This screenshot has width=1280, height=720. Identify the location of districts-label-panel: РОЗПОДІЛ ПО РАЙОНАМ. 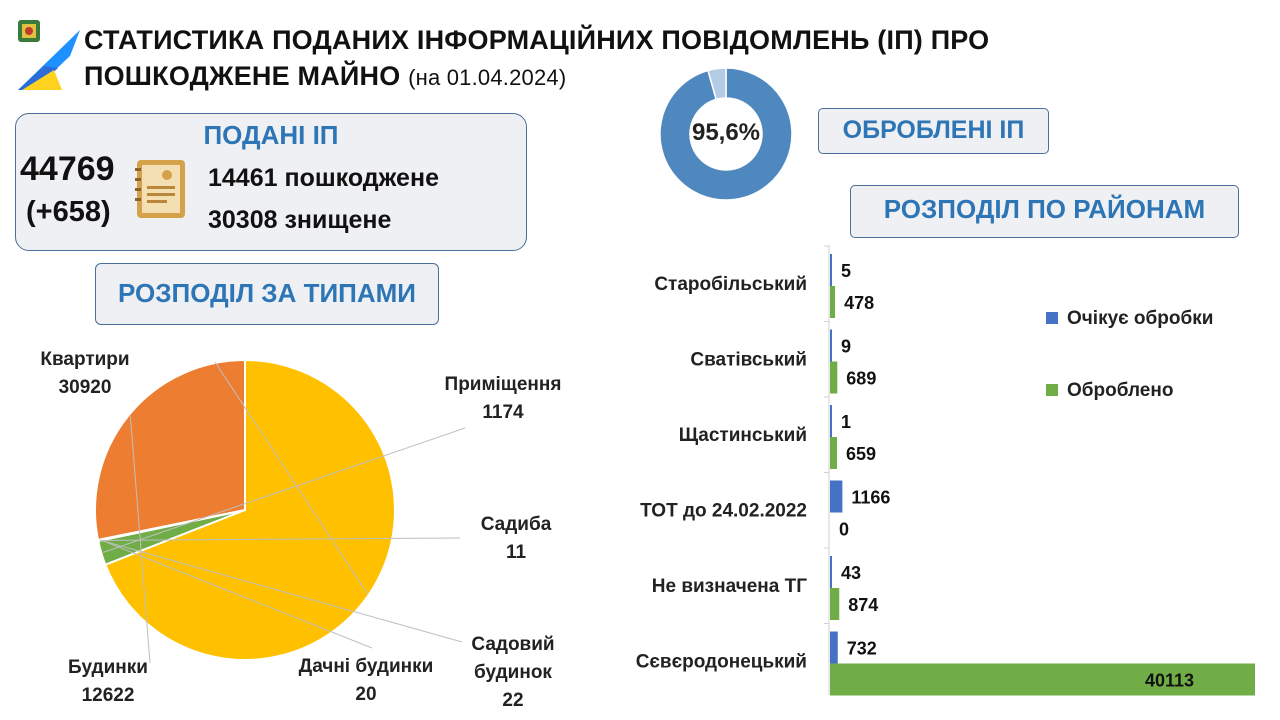
(1044, 211).